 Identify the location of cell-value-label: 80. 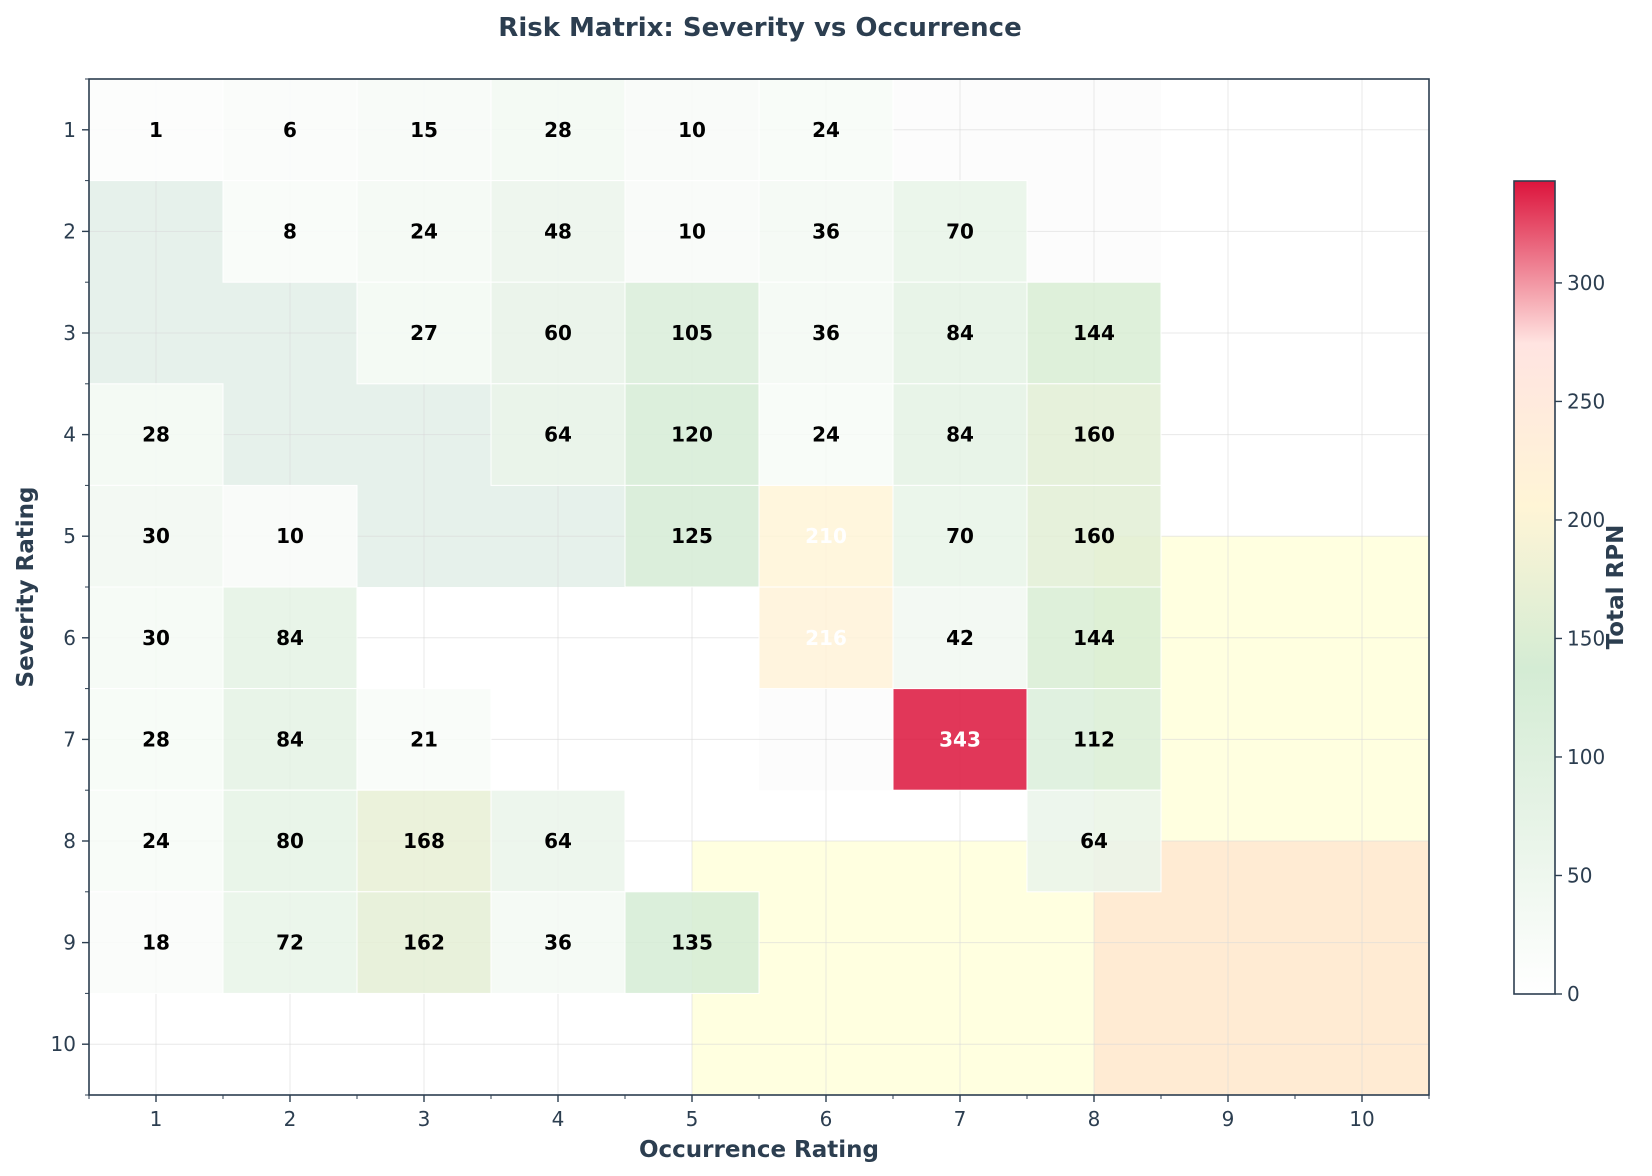
(290, 841).